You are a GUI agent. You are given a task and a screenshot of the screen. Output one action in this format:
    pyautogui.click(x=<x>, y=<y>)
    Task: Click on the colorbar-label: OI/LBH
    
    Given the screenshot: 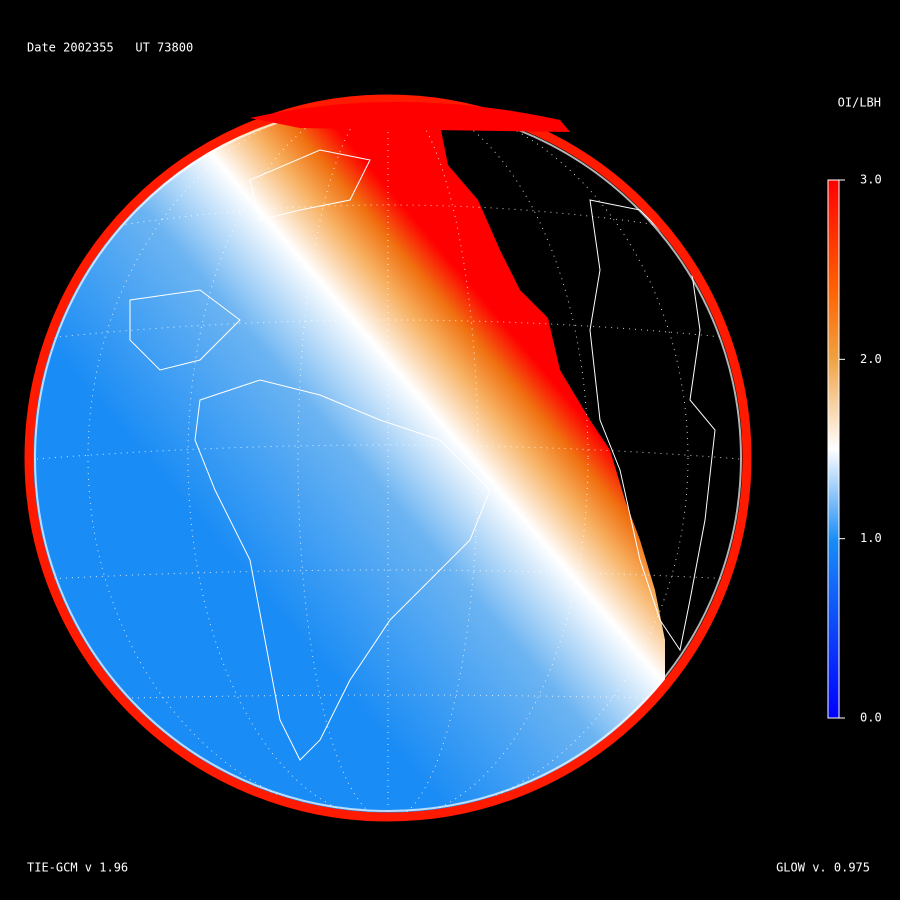 What is the action you would take?
    pyautogui.click(x=859, y=103)
    